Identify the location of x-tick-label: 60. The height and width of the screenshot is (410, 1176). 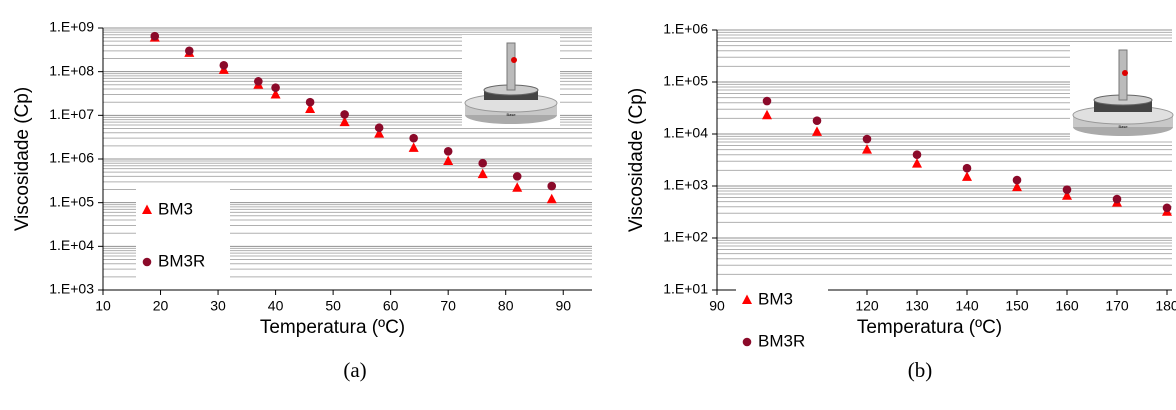
(391, 306).